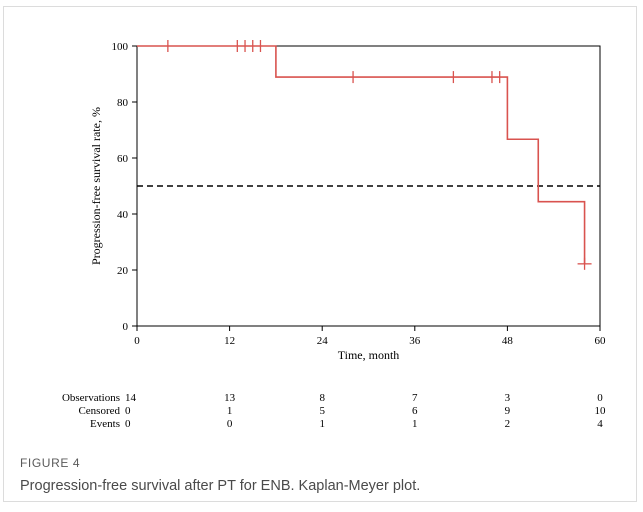  Describe the element at coordinates (600, 424) in the screenshot. I see `risk-cell: 4` at that location.